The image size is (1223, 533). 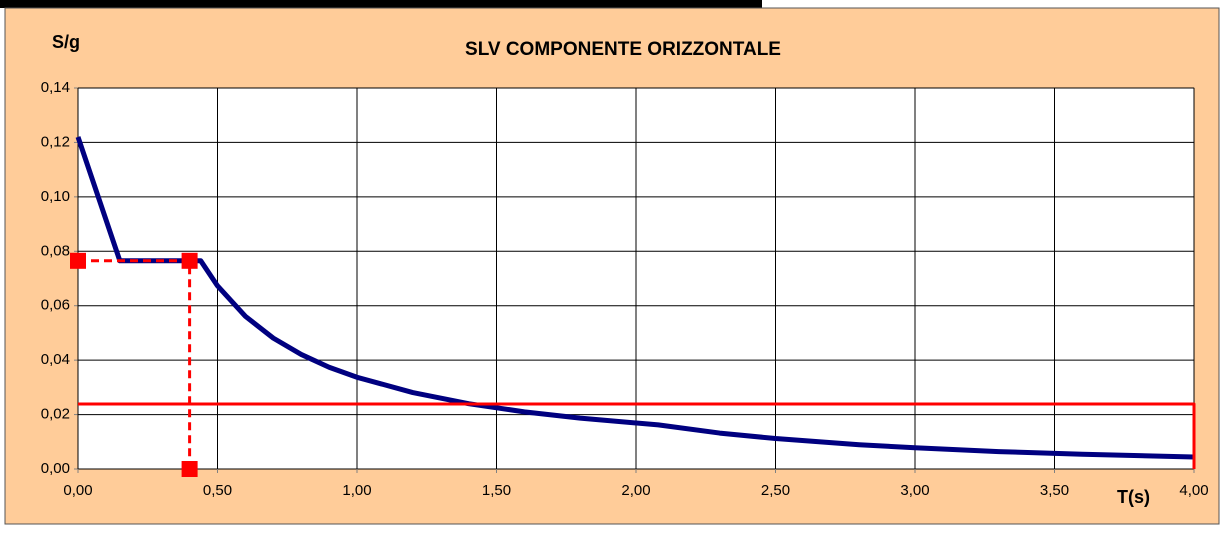 I want to click on y-tick-label: 0,00, so click(x=55, y=468).